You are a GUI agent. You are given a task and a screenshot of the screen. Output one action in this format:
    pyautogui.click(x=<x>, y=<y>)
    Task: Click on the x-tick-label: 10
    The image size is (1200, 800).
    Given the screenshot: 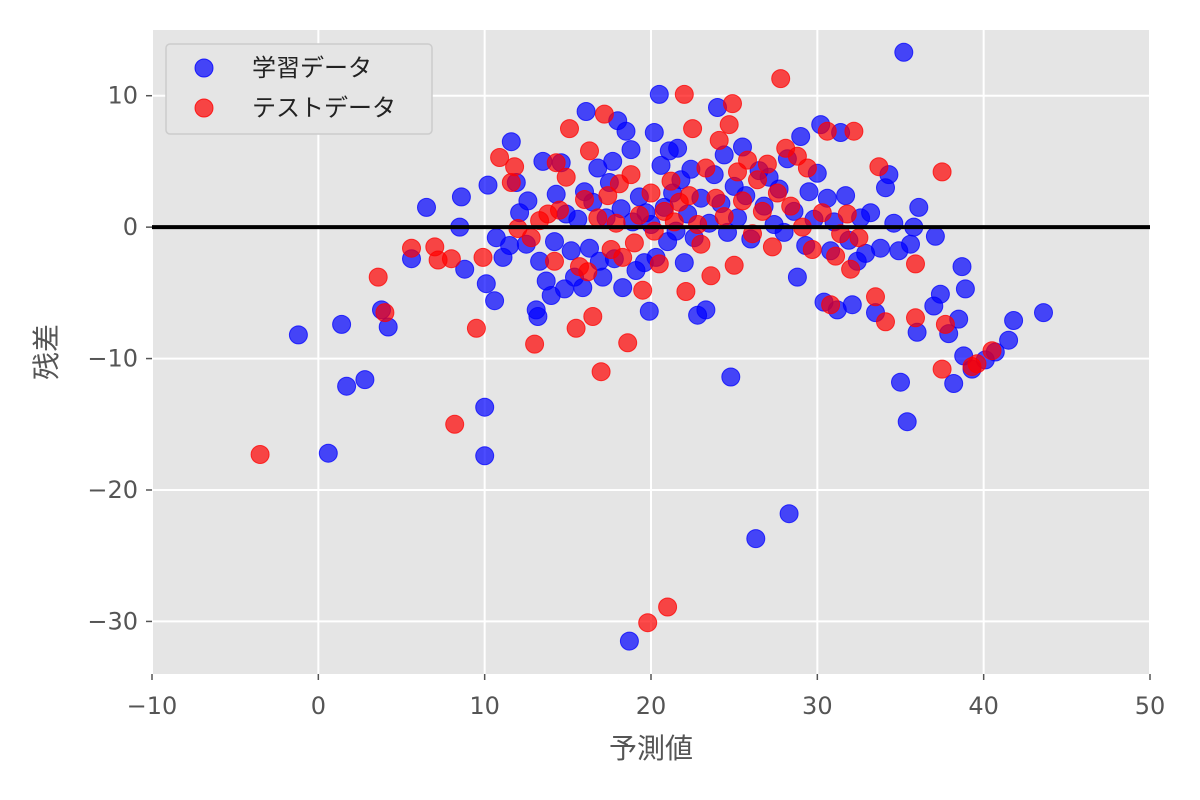 What is the action you would take?
    pyautogui.click(x=484, y=706)
    